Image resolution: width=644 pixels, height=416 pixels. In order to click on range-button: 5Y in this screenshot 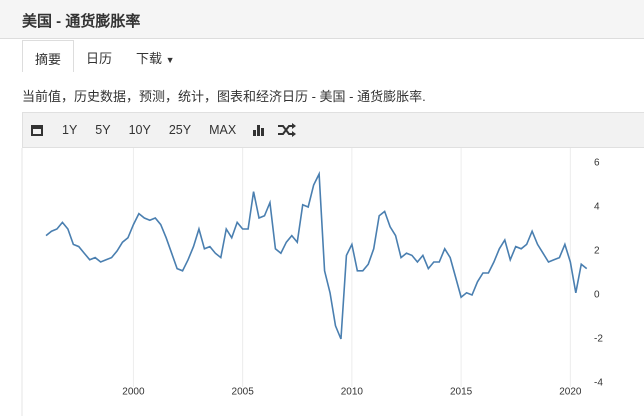, I will do `click(103, 130)`.